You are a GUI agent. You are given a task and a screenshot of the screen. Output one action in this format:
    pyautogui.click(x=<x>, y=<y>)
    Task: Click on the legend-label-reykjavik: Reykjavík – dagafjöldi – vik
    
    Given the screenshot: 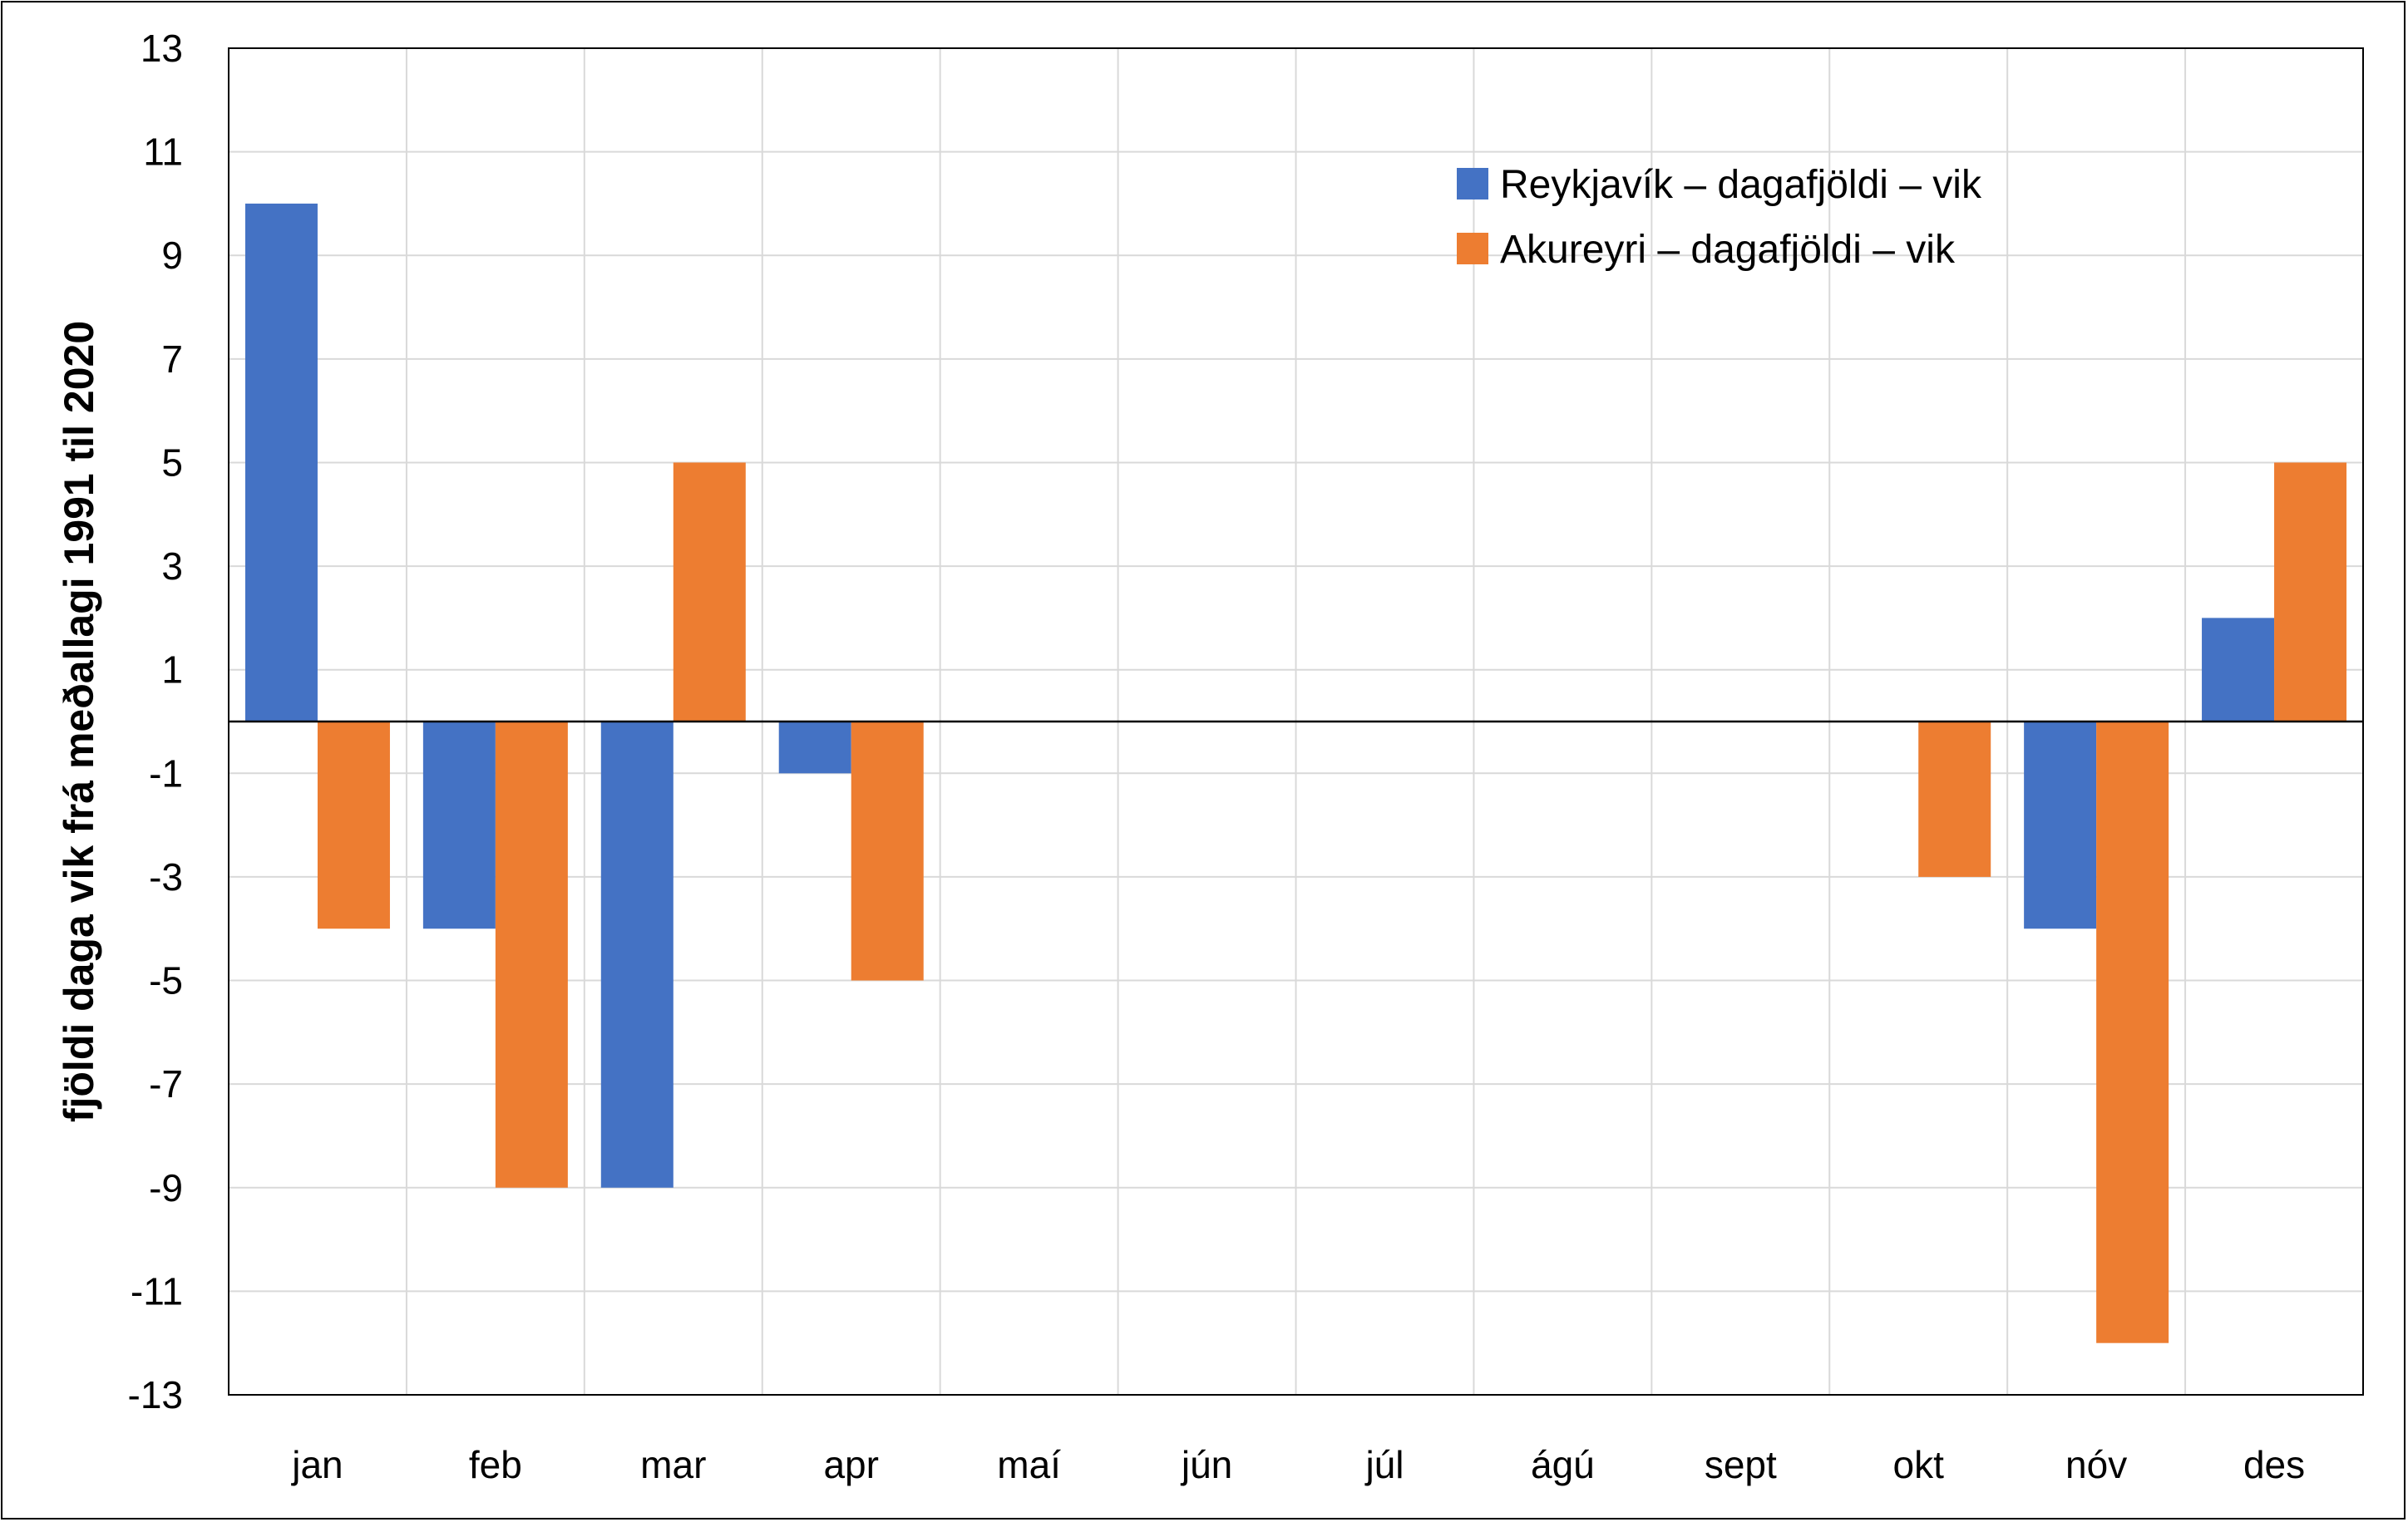 What is the action you would take?
    pyautogui.click(x=1741, y=185)
    